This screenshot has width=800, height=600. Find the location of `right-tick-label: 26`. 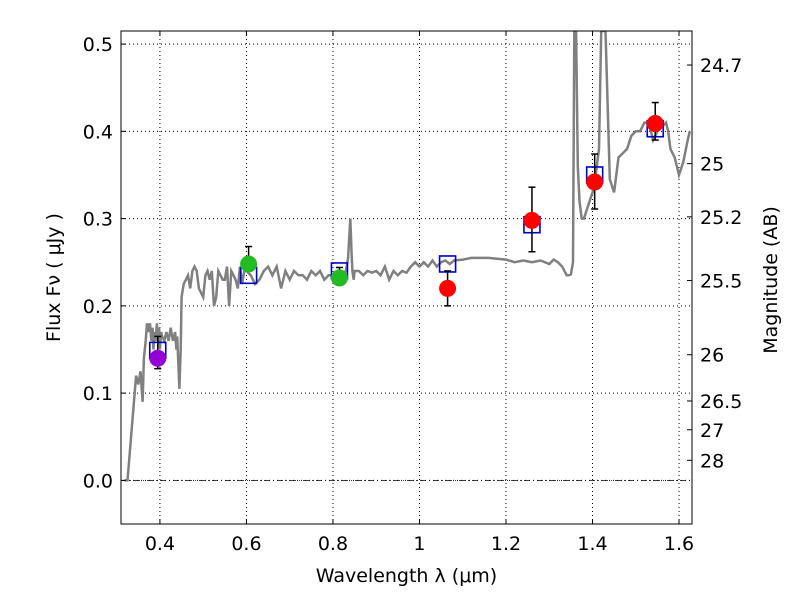

right-tick-label: 26 is located at coordinates (712, 356).